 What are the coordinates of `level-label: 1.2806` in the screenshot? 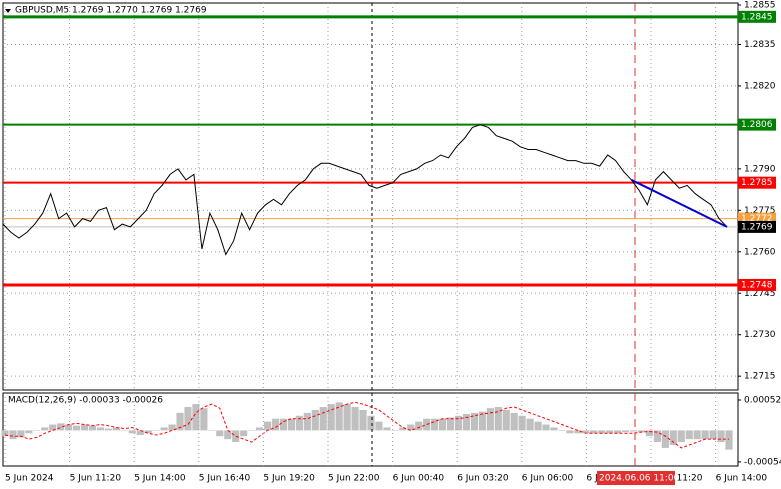 It's located at (757, 125).